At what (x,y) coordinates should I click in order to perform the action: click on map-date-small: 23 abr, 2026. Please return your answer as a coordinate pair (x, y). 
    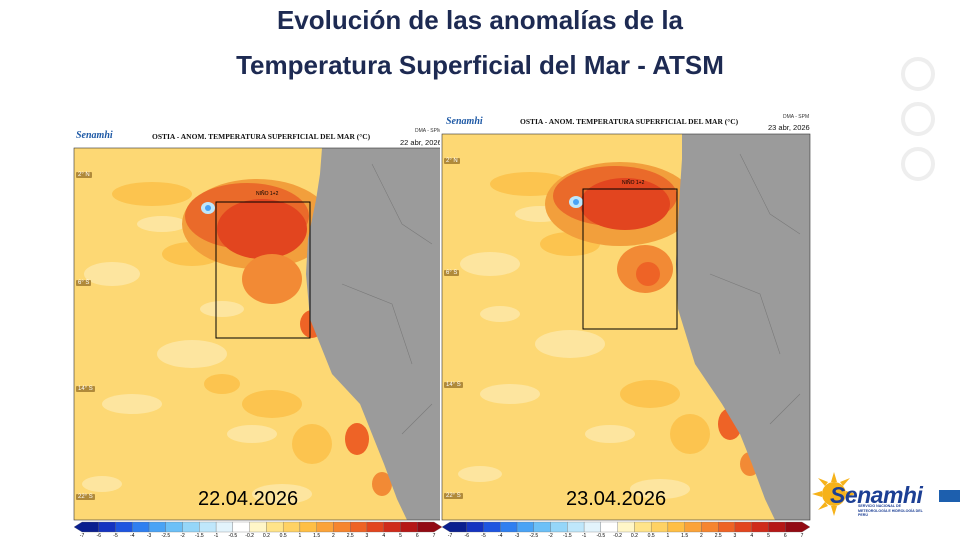
    Looking at the image, I should click on (789, 127).